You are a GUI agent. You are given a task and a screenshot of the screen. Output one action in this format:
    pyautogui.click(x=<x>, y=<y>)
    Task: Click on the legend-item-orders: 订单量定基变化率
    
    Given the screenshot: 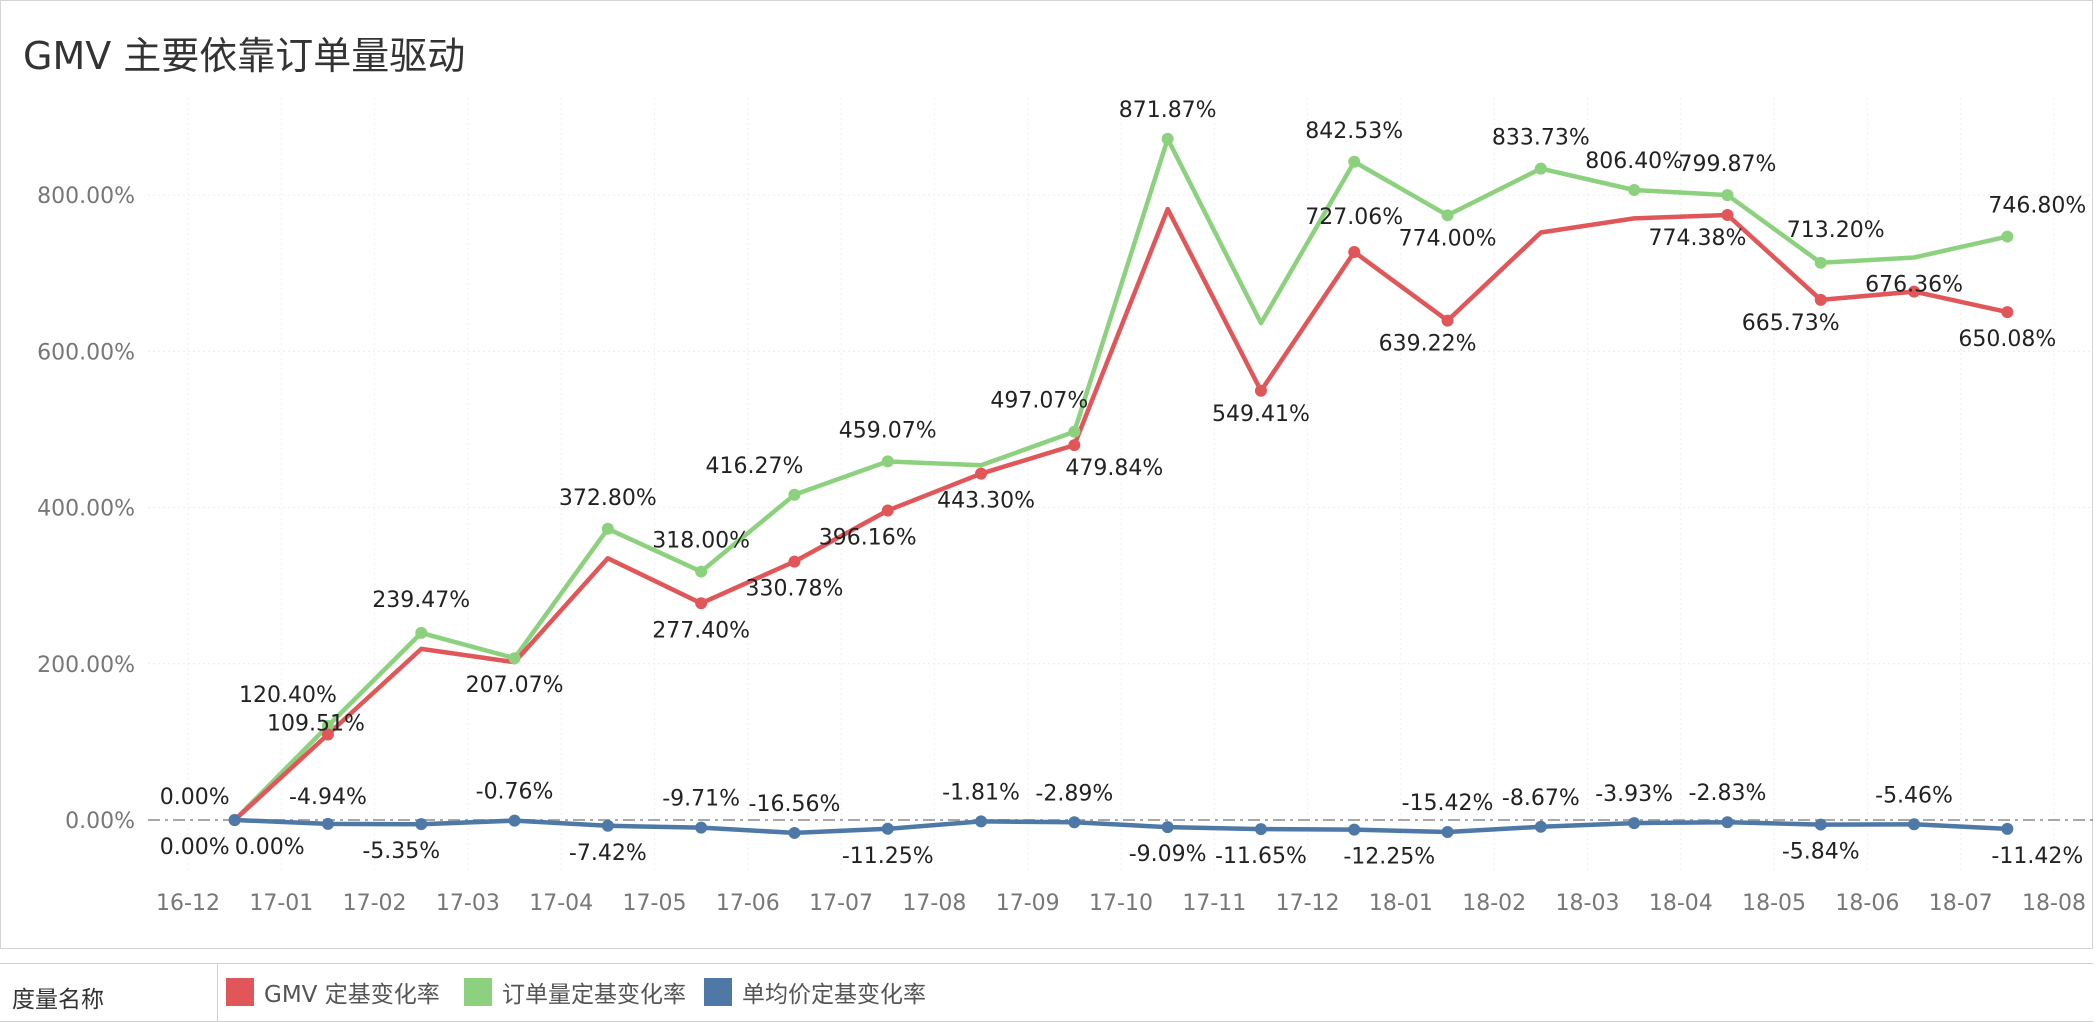 What is the action you would take?
    pyautogui.click(x=575, y=992)
    